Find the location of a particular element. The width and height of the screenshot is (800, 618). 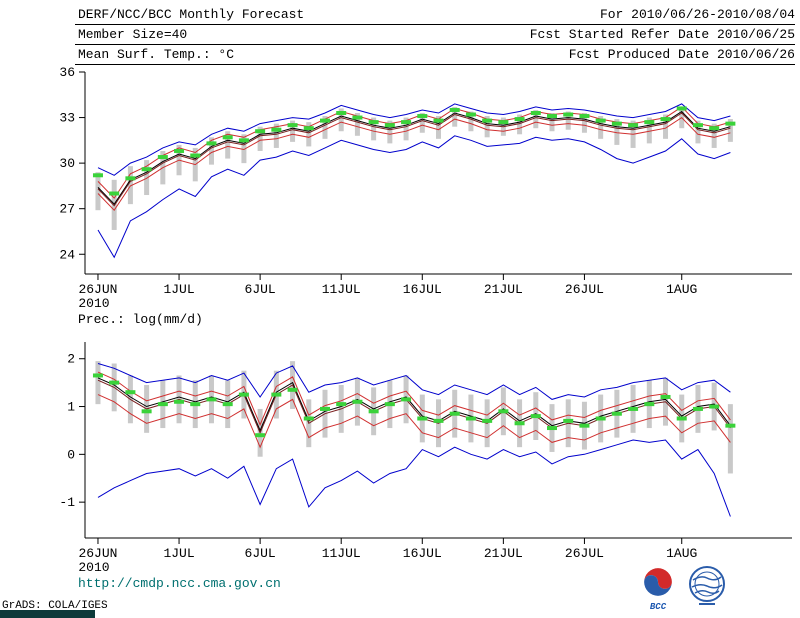

svg-text: 24 is located at coordinates (67, 254).